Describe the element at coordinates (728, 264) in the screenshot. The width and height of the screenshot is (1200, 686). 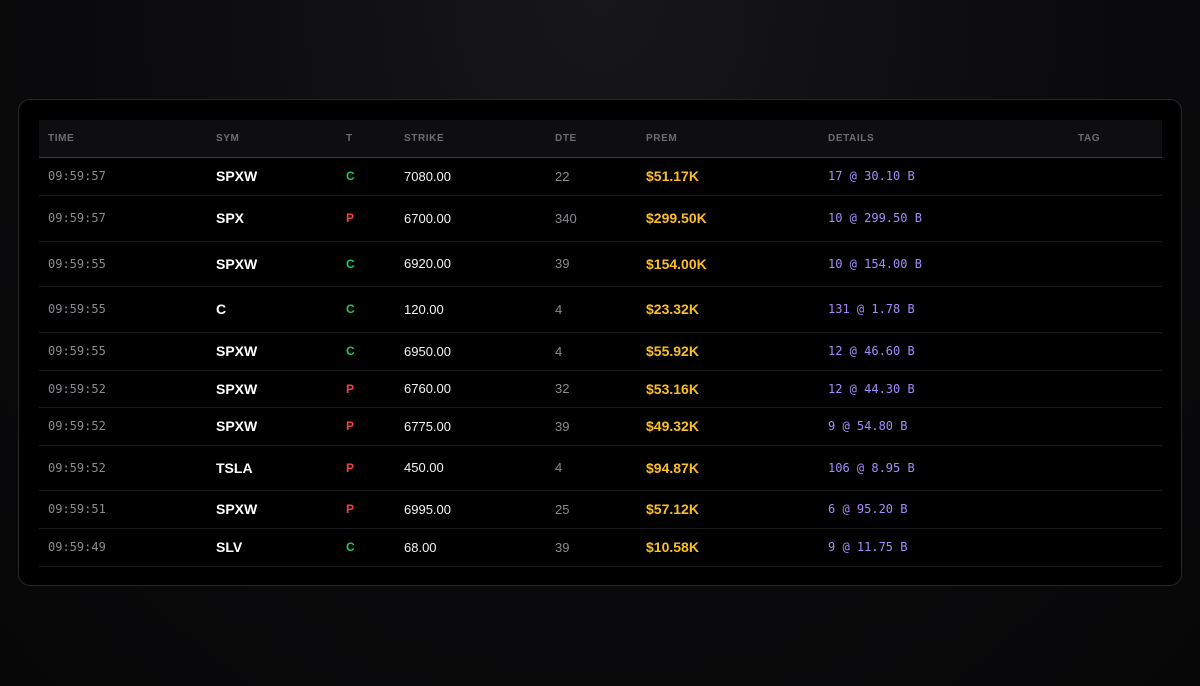
I see `premium-cell: $154.00K` at that location.